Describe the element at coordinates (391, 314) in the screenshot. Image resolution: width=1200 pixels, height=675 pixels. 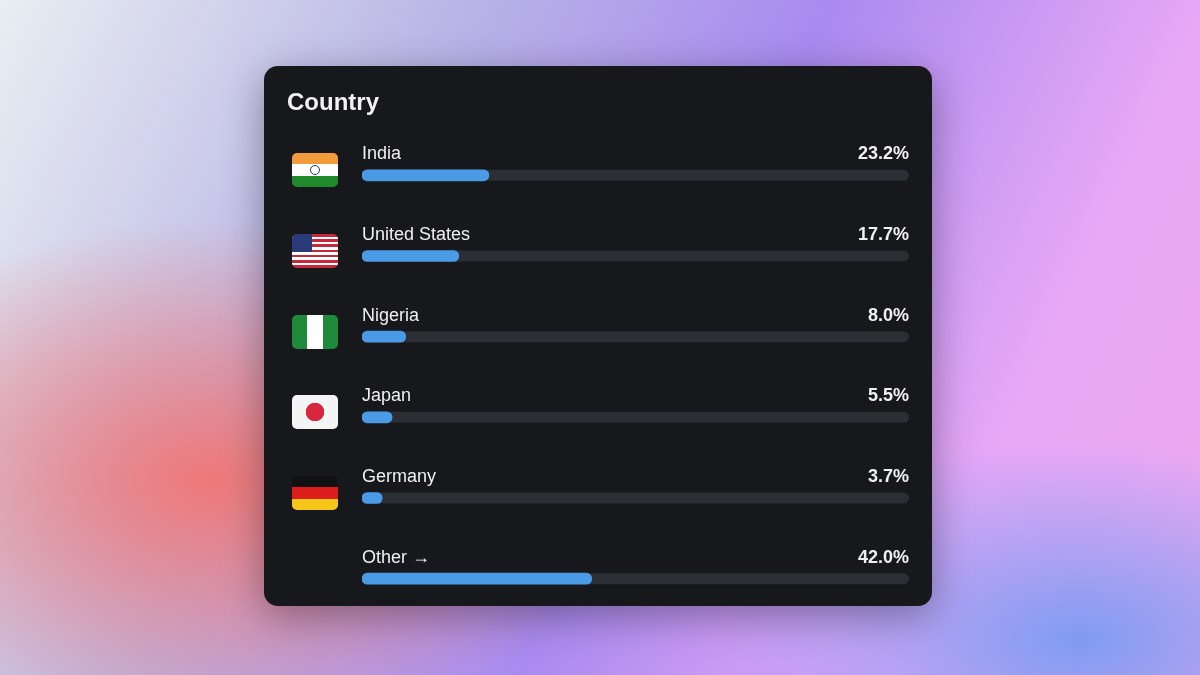
I see `y-tick-label: Nigeria` at that location.